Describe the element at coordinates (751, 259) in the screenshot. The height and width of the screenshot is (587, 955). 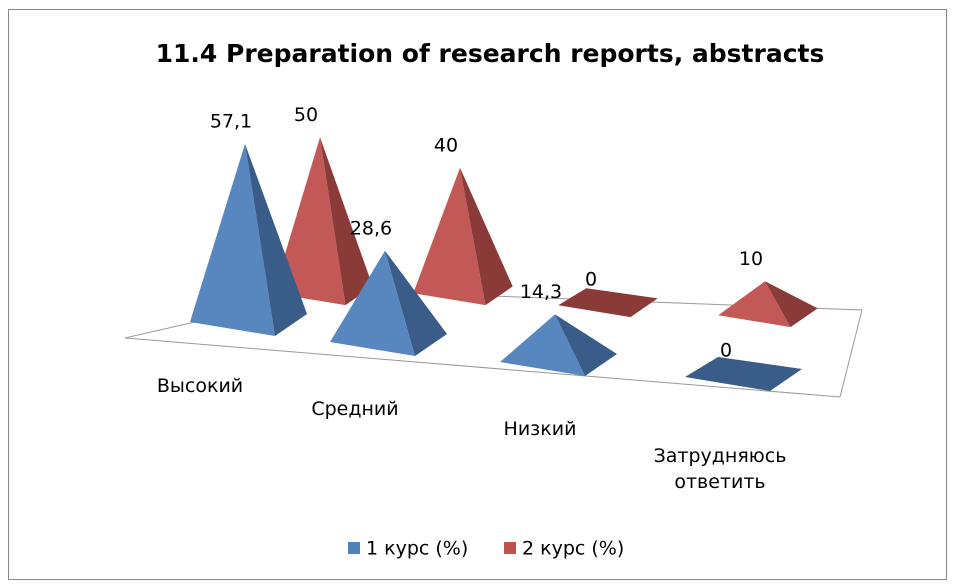
I see `data-label: 10` at that location.